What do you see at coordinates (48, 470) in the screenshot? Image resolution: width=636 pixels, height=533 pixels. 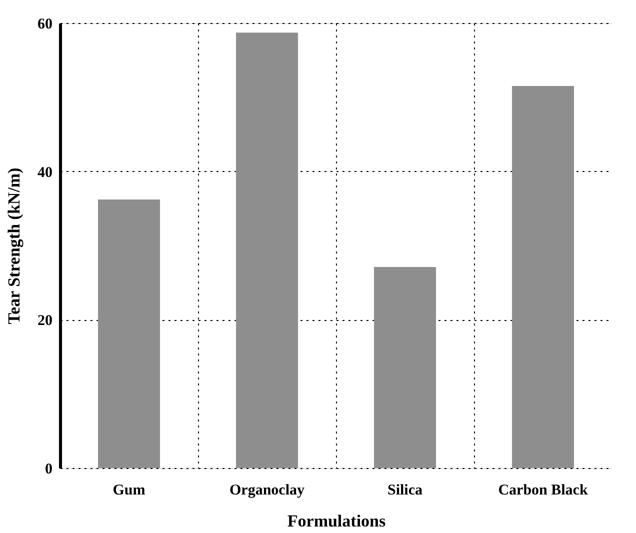 I see `y-tick-label: 0` at bounding box center [48, 470].